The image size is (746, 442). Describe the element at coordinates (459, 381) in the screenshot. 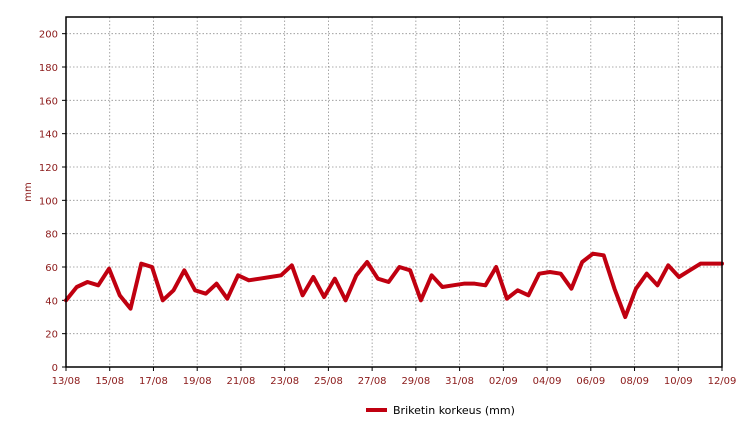

I see `x-tick-label: 31/08` at that location.